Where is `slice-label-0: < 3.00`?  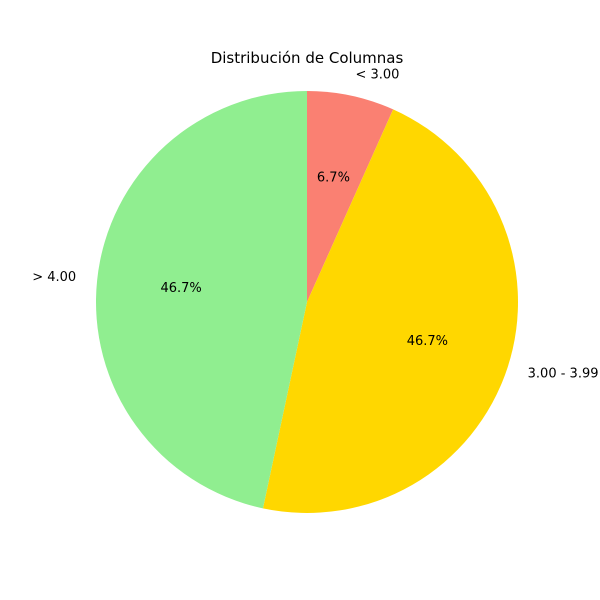 slice-label-0: < 3.00 is located at coordinates (377, 75).